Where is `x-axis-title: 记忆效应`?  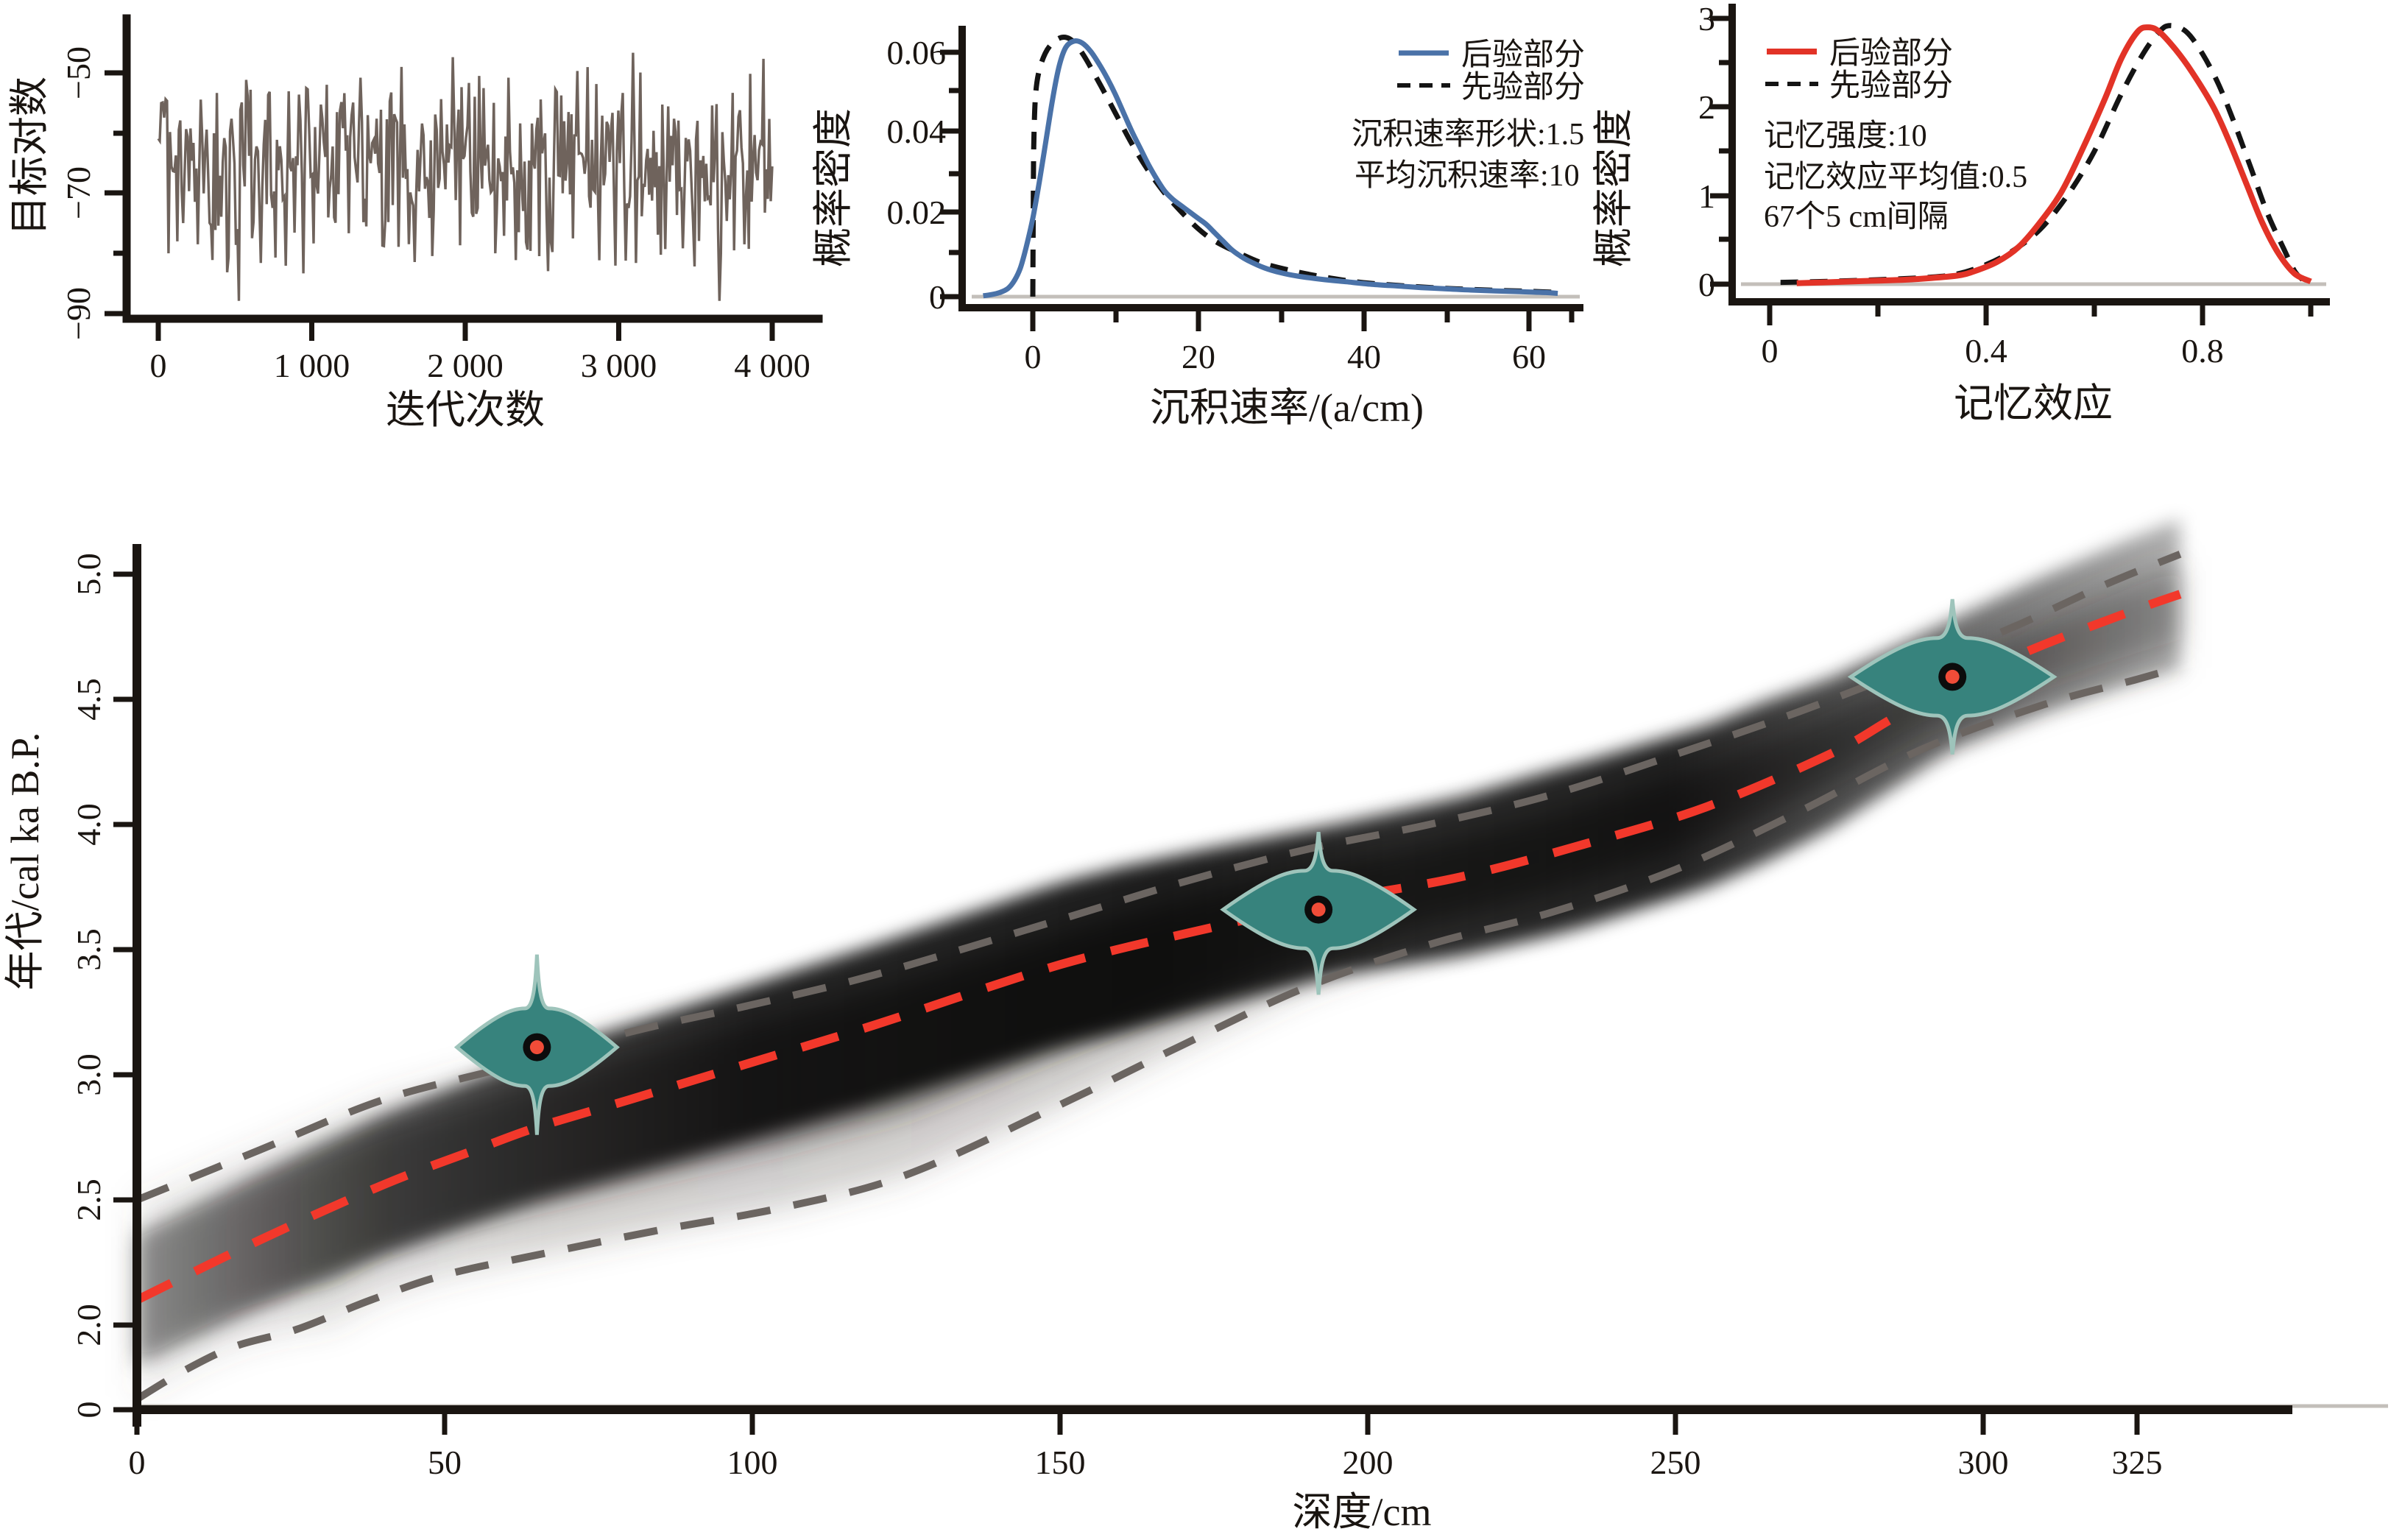
x-axis-title: 记忆效应 is located at coordinates (2033, 403).